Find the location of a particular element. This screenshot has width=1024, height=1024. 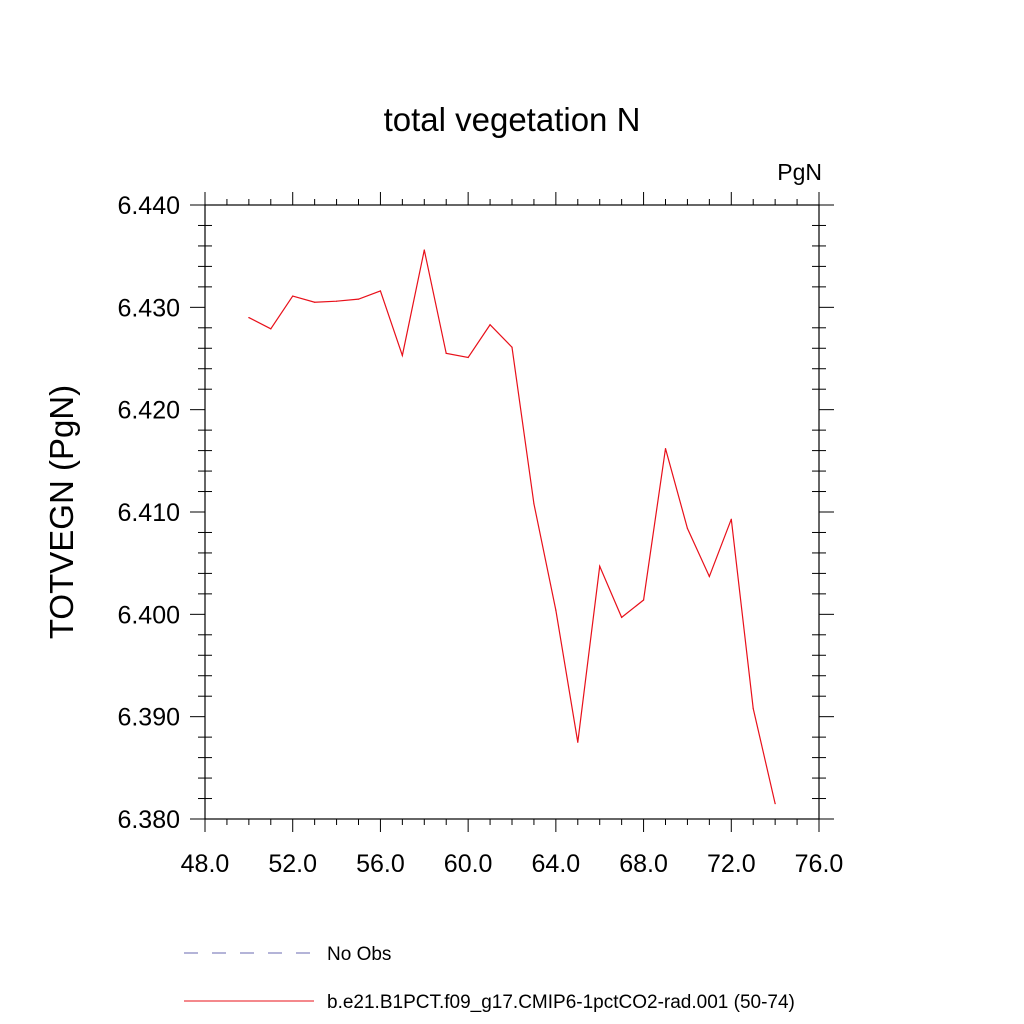

y-axis-label: TOTVEGN (PgN) is located at coordinates (61, 512).